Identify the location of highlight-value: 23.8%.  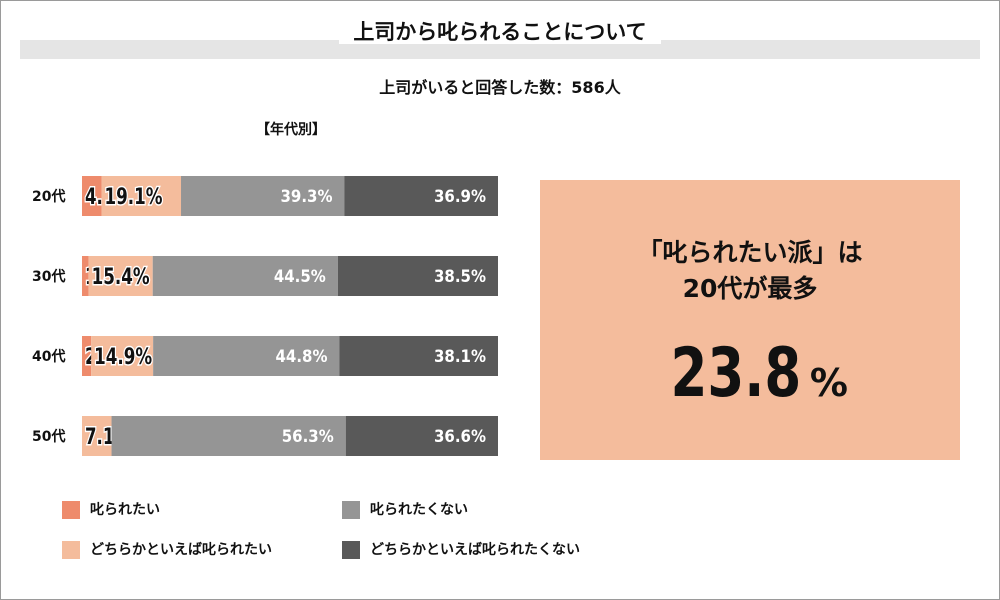
(750, 382).